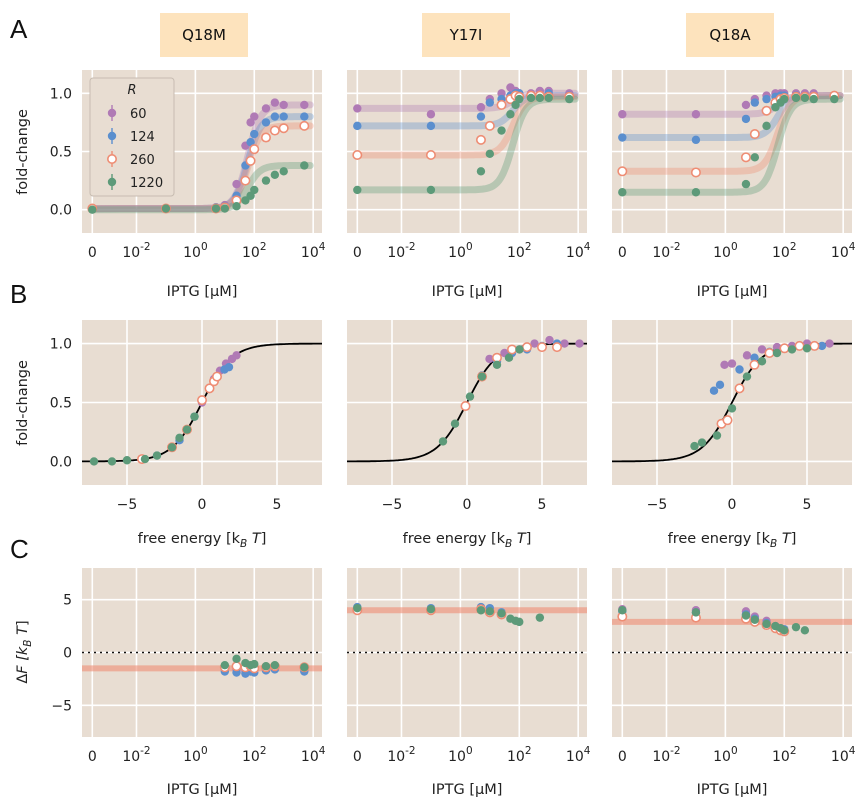 This screenshot has width=868, height=800. I want to click on mutant-title-text: Q18M, so click(204, 35).